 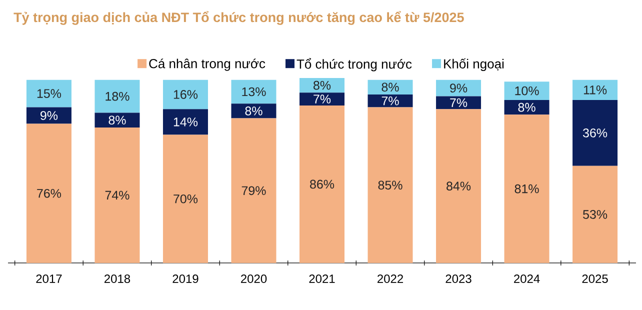 I want to click on data-label: 16%, so click(x=186, y=94).